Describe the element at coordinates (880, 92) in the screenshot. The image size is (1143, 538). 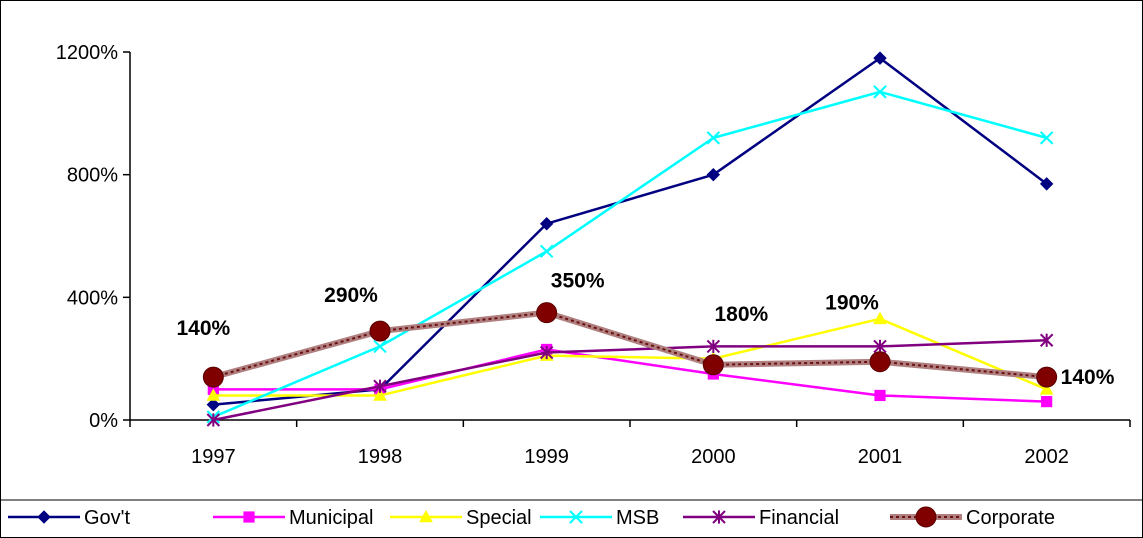
I see `point-msb-2001` at that location.